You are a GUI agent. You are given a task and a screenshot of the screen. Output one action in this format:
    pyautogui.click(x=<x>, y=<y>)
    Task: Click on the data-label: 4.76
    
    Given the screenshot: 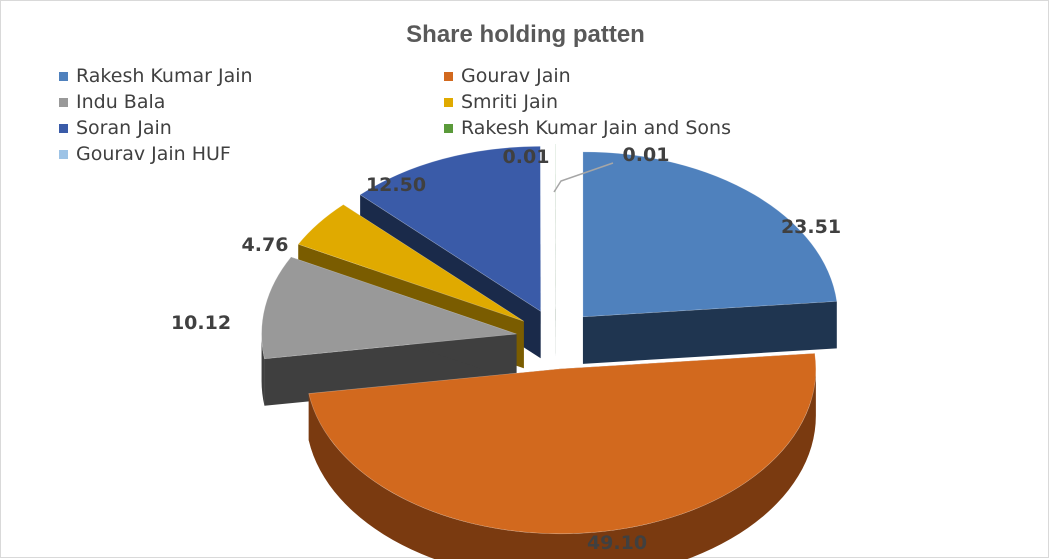 What is the action you would take?
    pyautogui.click(x=265, y=245)
    